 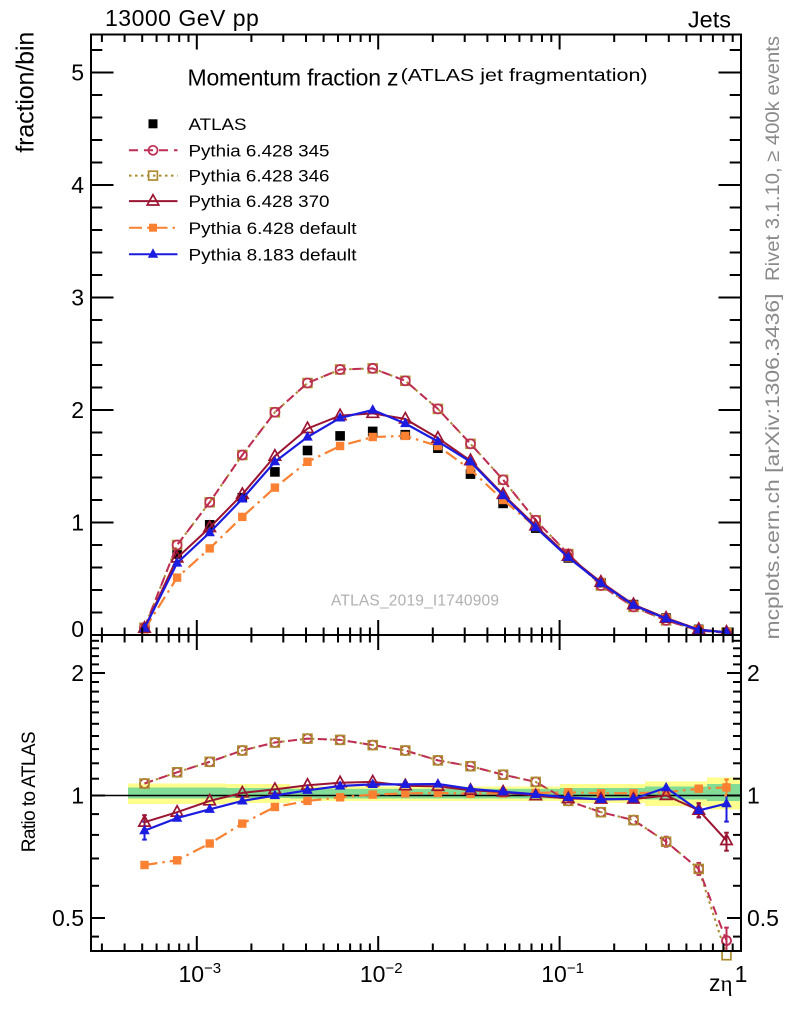 I want to click on svg-text: Ratio to ATLAS, so click(x=29, y=791).